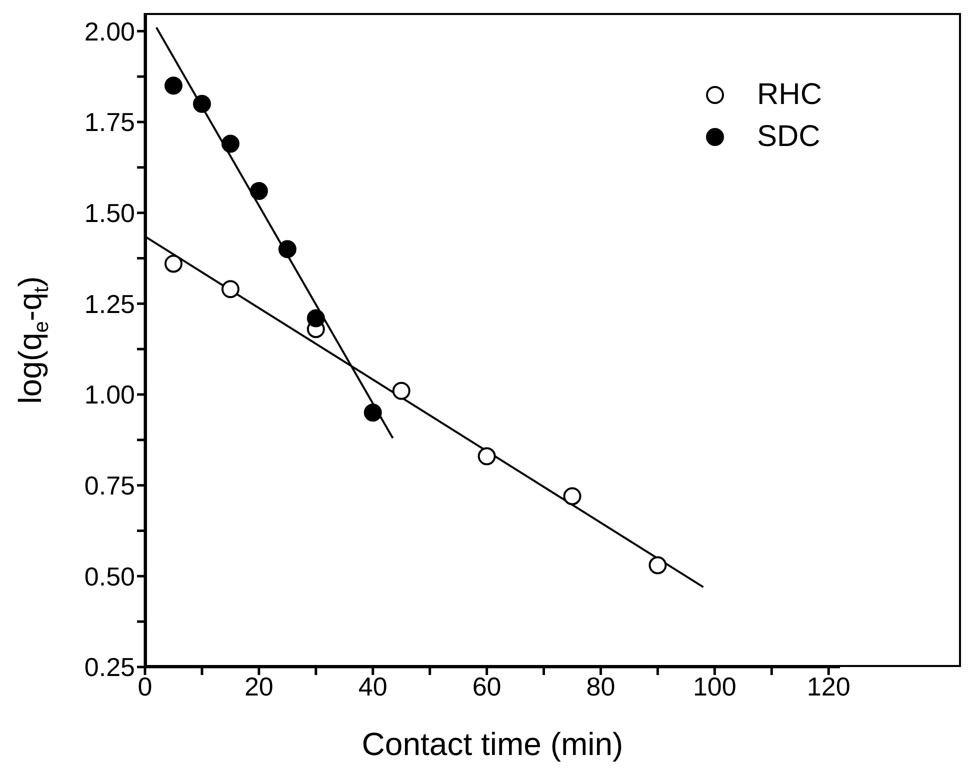  What do you see at coordinates (373, 686) in the screenshot?
I see `x-tick-label: 40` at bounding box center [373, 686].